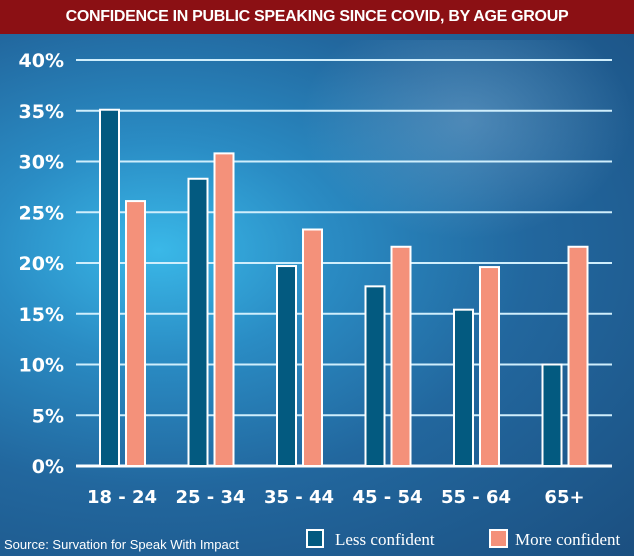 The height and width of the screenshot is (556, 634). I want to click on source-note: Source: Survation for Speak With Impact, so click(121, 544).